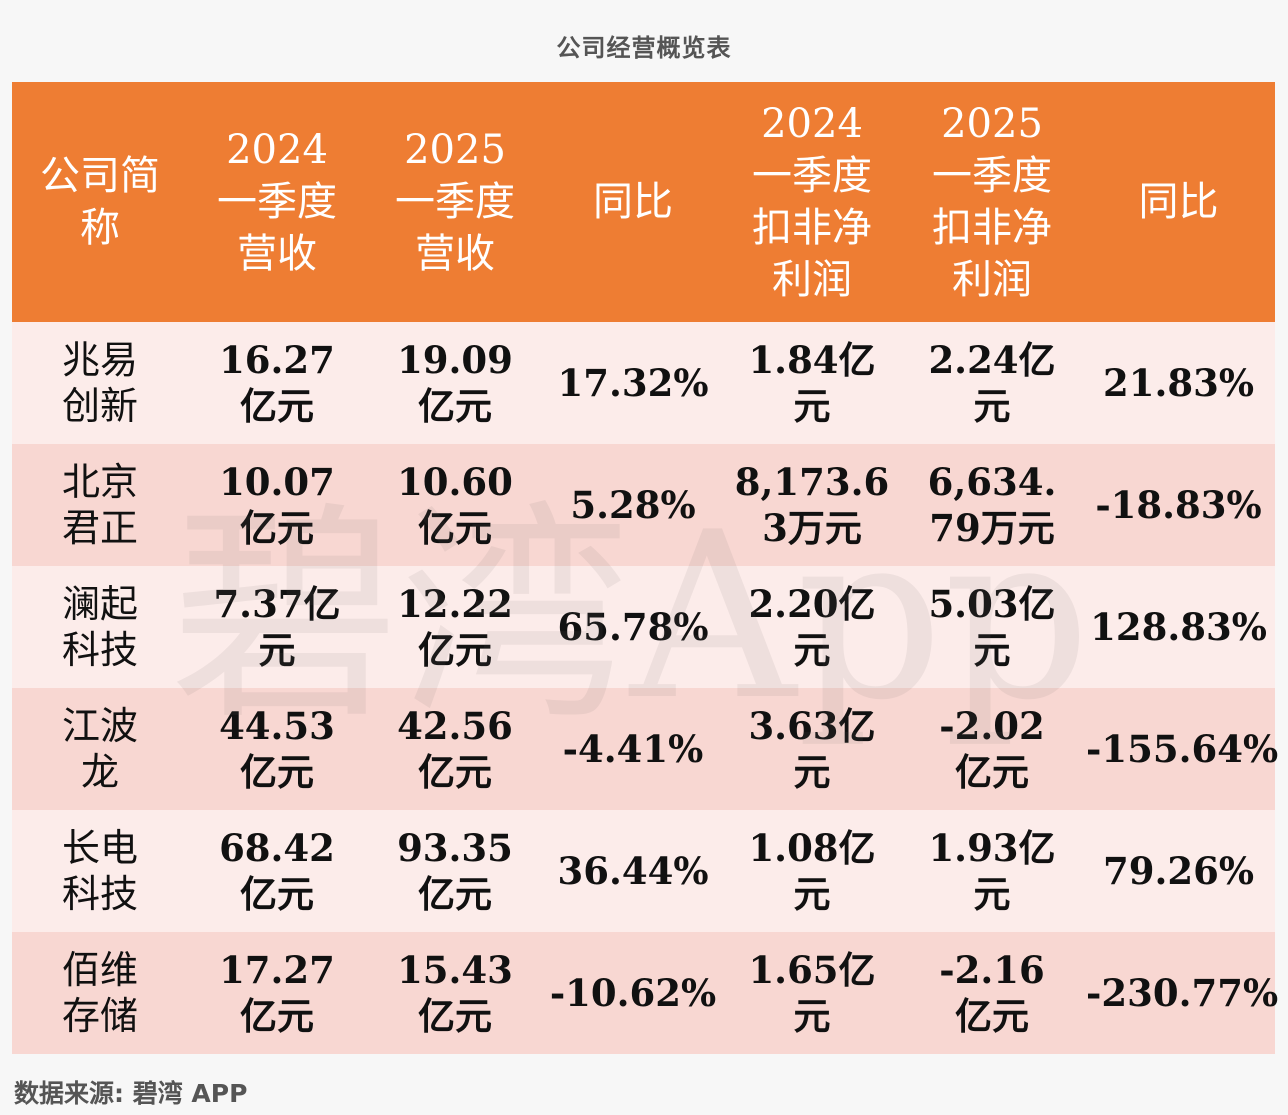 This screenshot has width=1288, height=1115. I want to click on cell-profit-2025: 2.24亿元, so click(992, 383).